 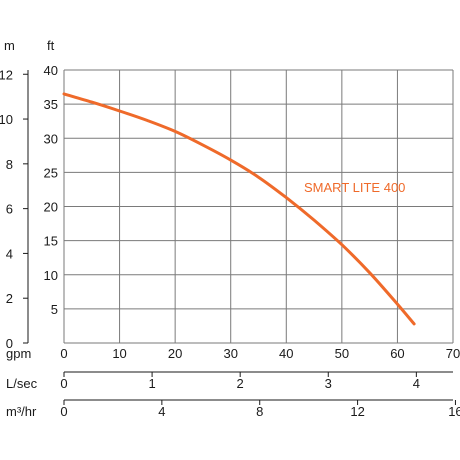 What do you see at coordinates (454, 411) in the screenshot?
I see `m3hr-axis-tick-label: 16` at bounding box center [454, 411].